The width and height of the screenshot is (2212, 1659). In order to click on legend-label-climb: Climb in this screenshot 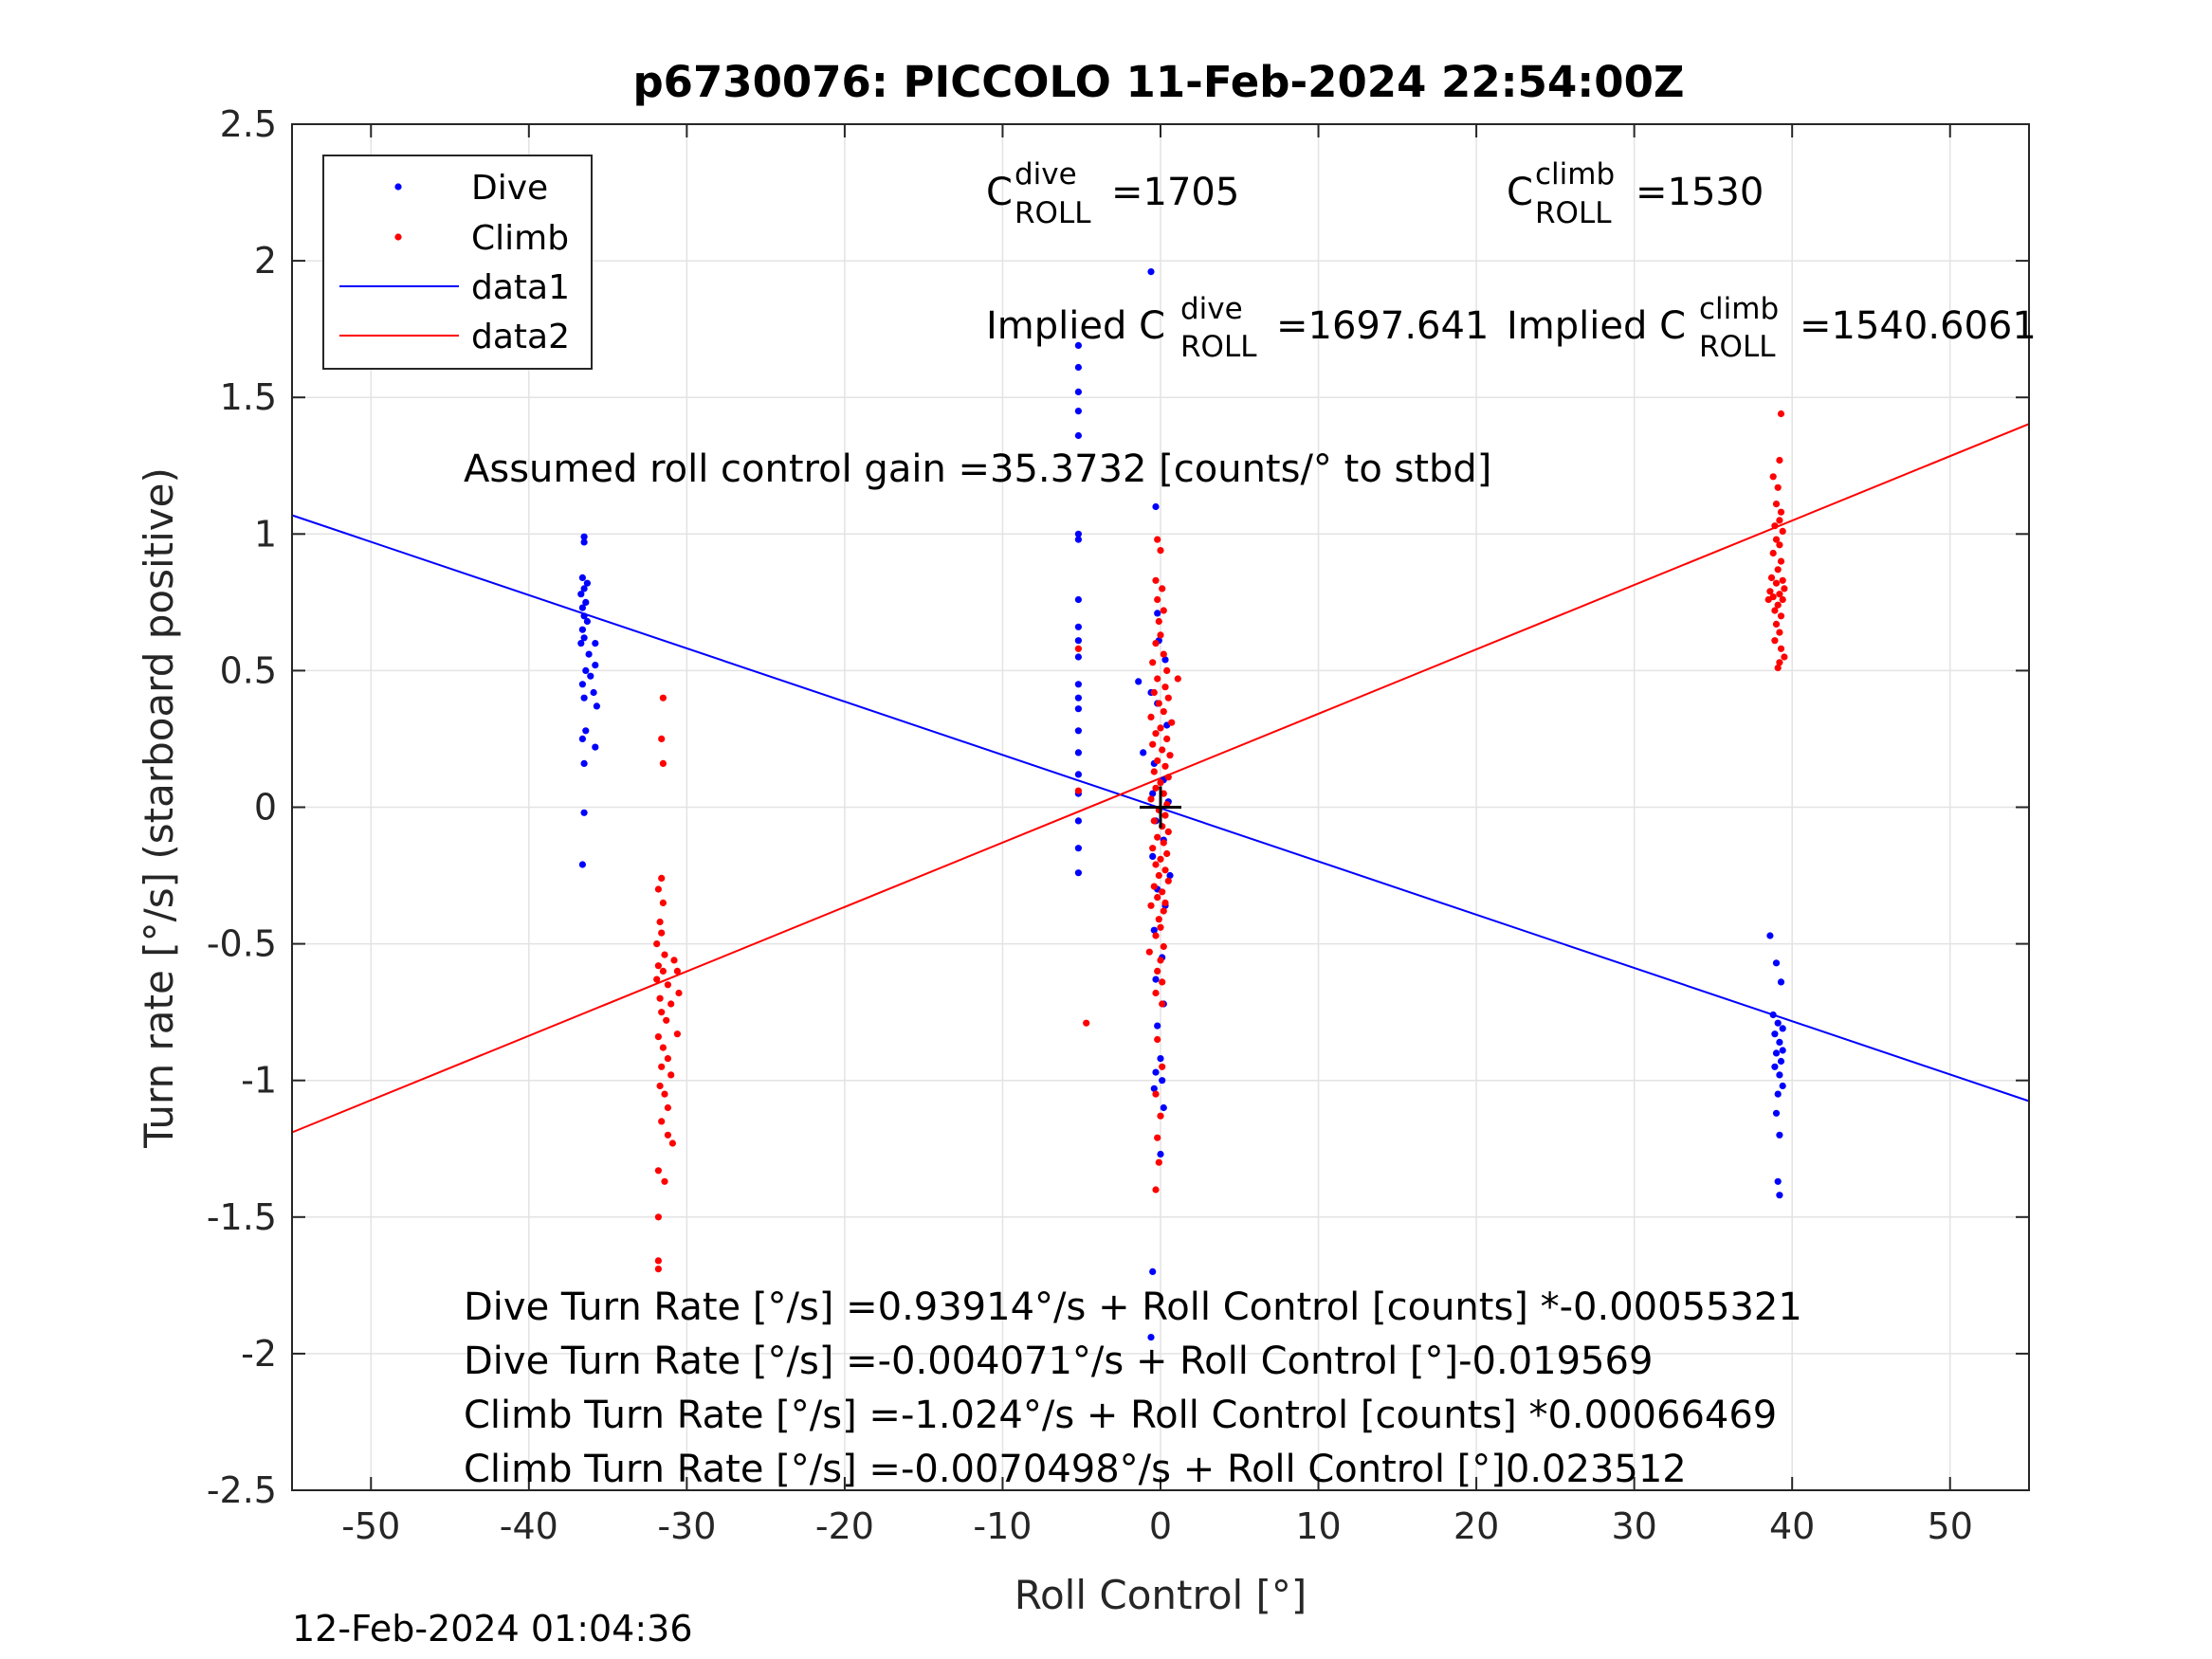, I will do `click(520, 238)`.